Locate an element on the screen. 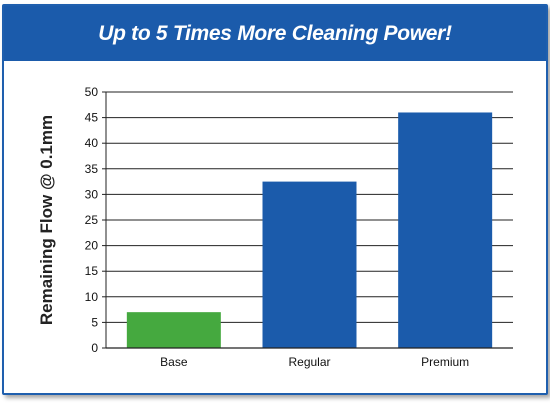  y-axis-label: Remaining Flow @ 0.1mm is located at coordinates (46, 220).